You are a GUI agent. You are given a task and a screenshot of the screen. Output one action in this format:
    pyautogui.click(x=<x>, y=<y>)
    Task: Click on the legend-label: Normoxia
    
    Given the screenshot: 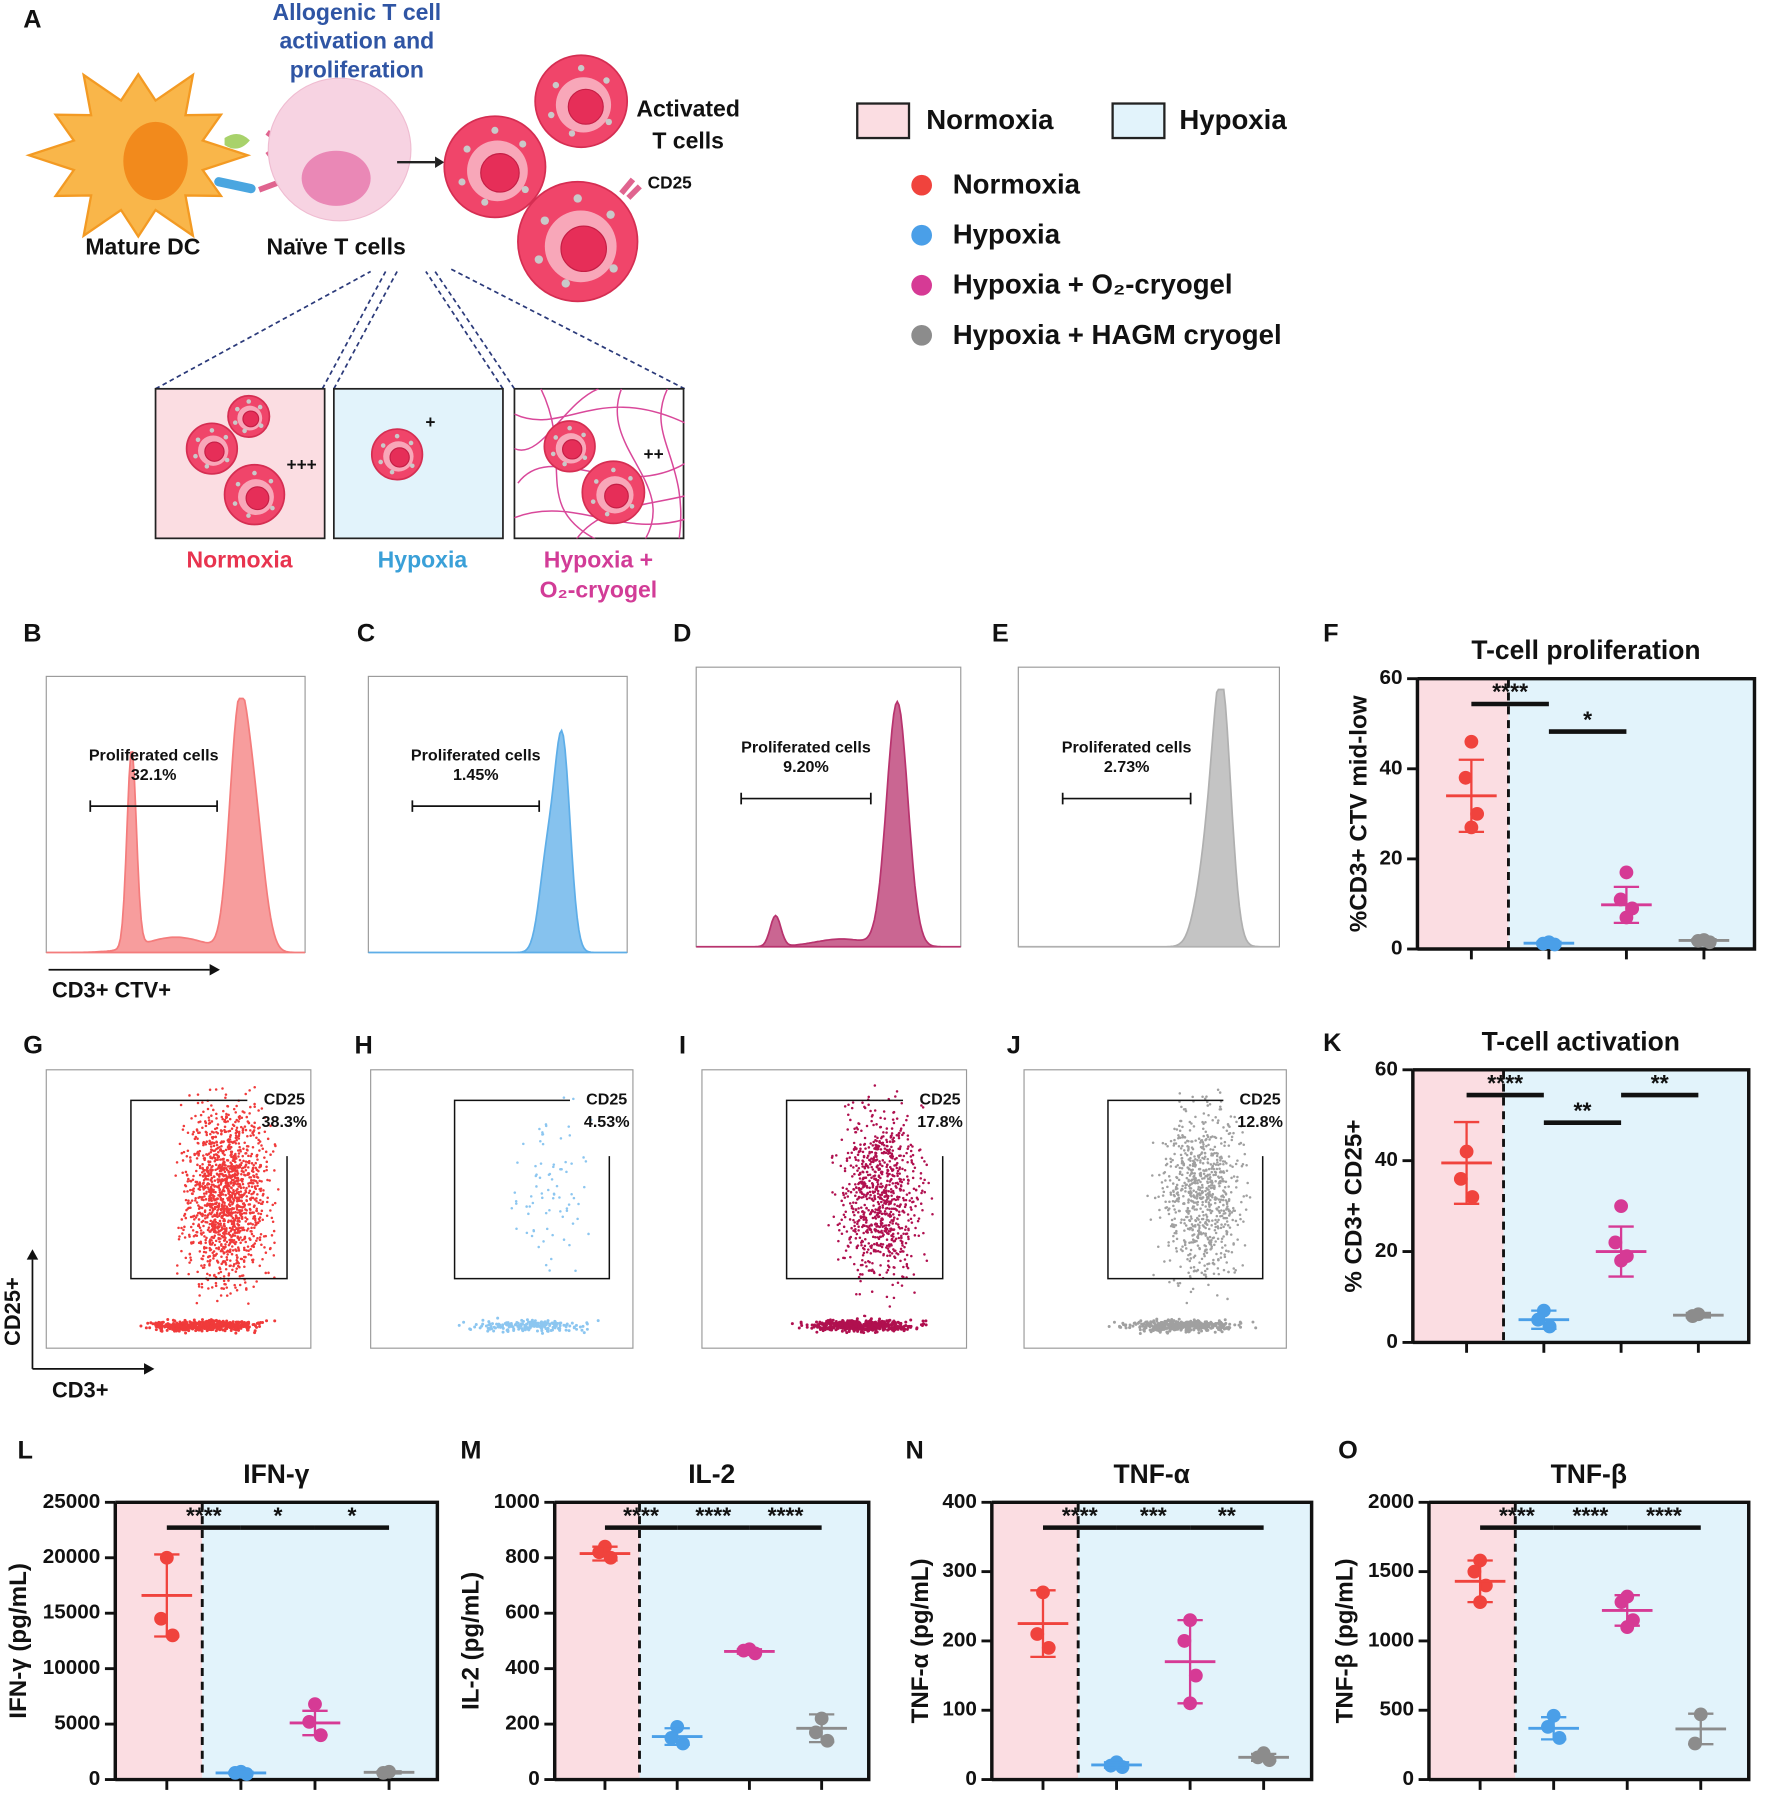 What is the action you would take?
    pyautogui.click(x=1017, y=184)
    